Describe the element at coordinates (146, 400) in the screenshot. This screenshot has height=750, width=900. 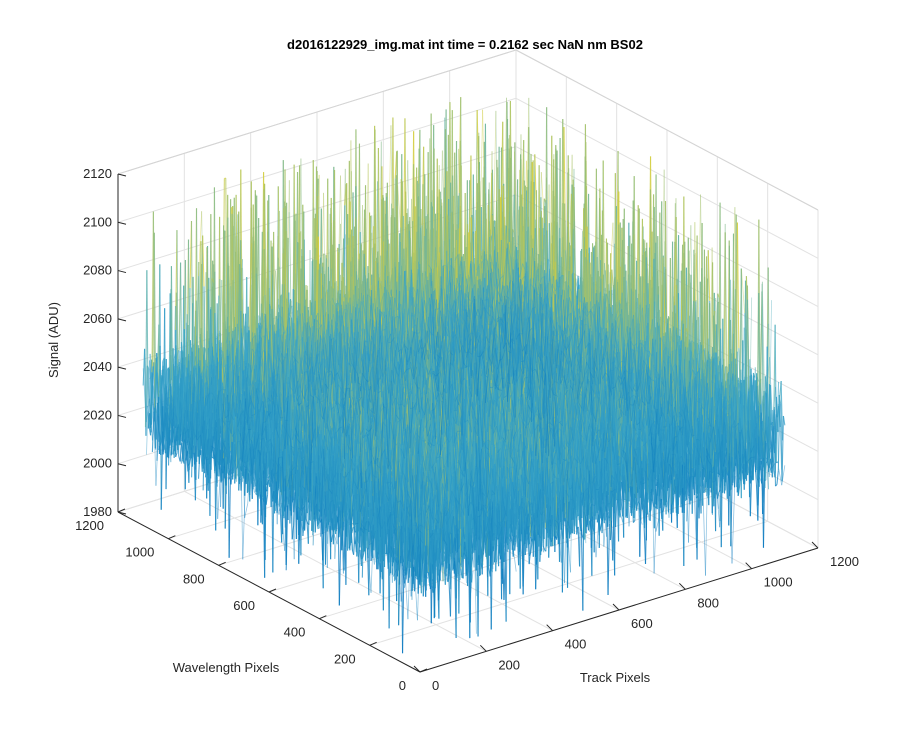
I see `surface-segment` at that location.